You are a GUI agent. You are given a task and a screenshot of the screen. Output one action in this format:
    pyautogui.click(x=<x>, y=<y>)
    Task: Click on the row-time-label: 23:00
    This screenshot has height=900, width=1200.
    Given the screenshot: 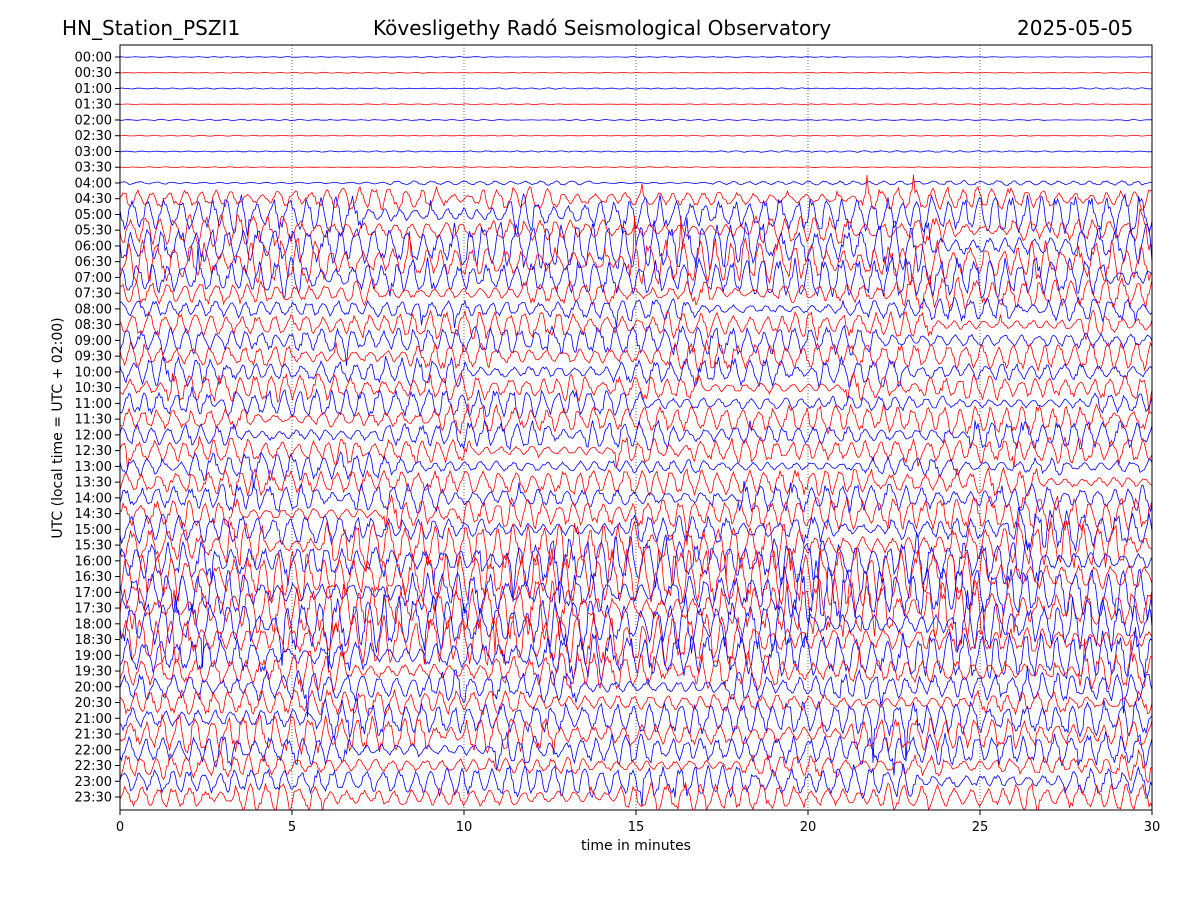 What is the action you would take?
    pyautogui.click(x=93, y=782)
    